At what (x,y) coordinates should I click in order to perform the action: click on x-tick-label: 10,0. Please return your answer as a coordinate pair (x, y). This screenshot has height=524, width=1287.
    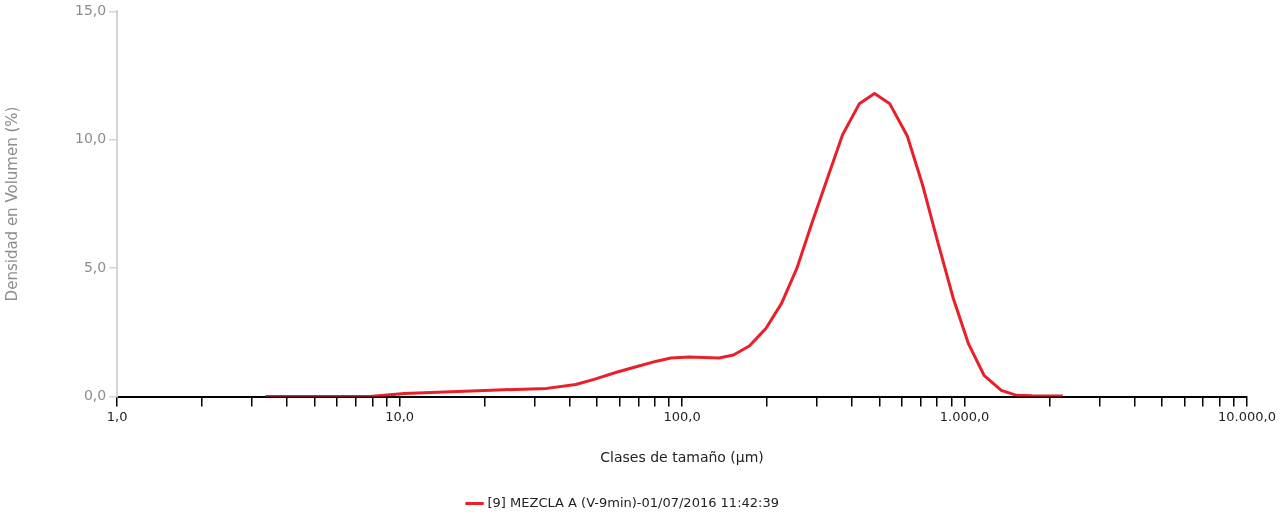
    Looking at the image, I should click on (400, 416).